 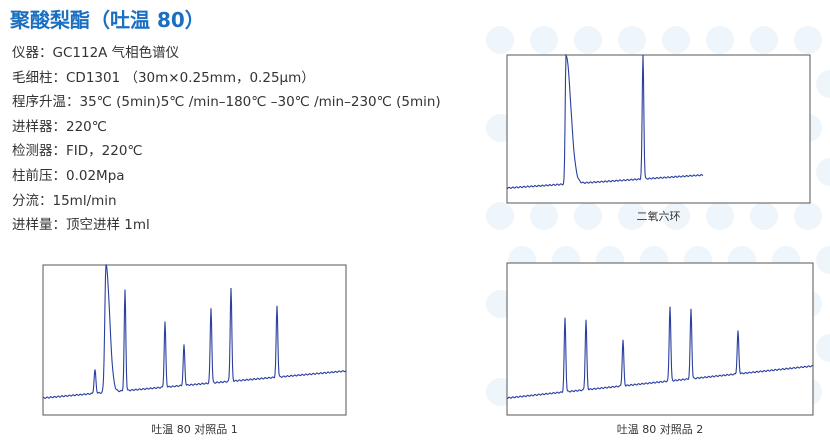 What do you see at coordinates (190, 77) in the screenshot?
I see `spec-value: CD1301 （30m×0.25mm，0.25μm）` at bounding box center [190, 77].